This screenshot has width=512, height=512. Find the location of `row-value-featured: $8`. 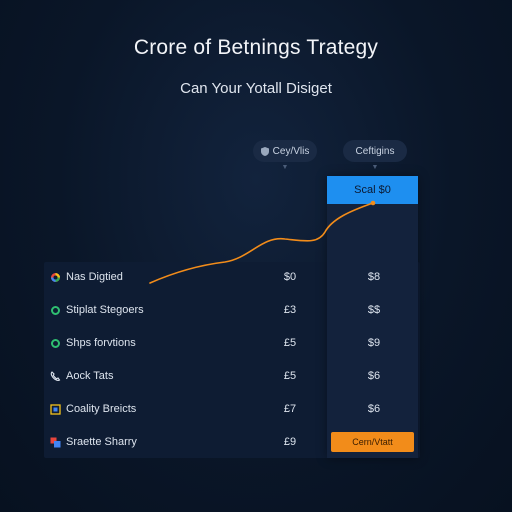

row-value-featured: $8 is located at coordinates (374, 277).